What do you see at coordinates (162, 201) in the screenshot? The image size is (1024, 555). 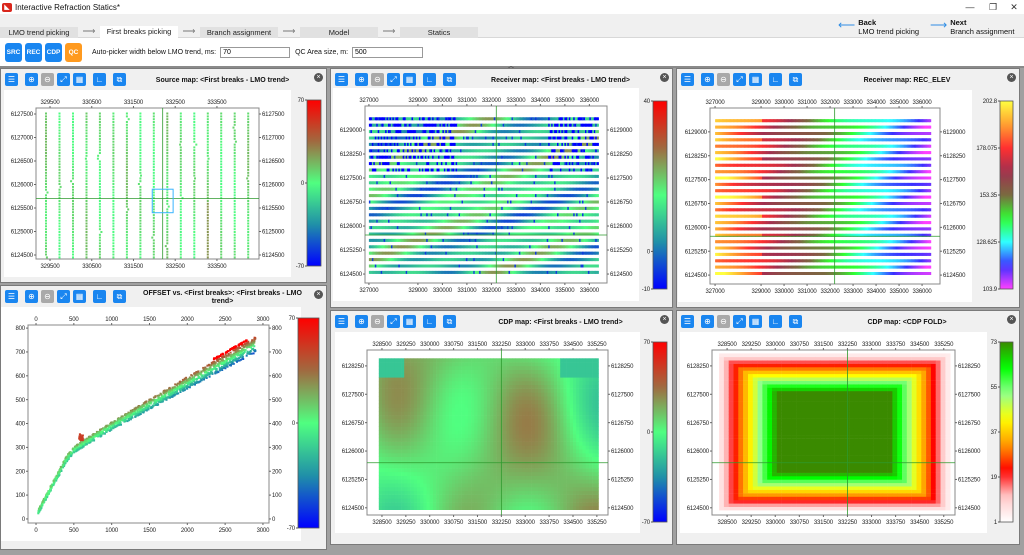 I see `qc-area-box` at bounding box center [162, 201].